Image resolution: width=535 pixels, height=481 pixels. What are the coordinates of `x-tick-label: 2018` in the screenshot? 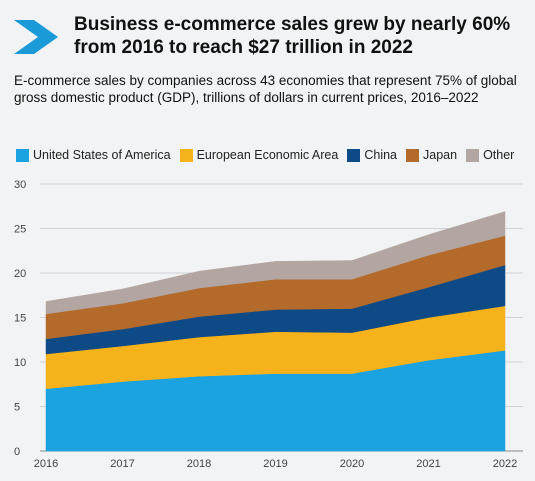 It's located at (199, 464).